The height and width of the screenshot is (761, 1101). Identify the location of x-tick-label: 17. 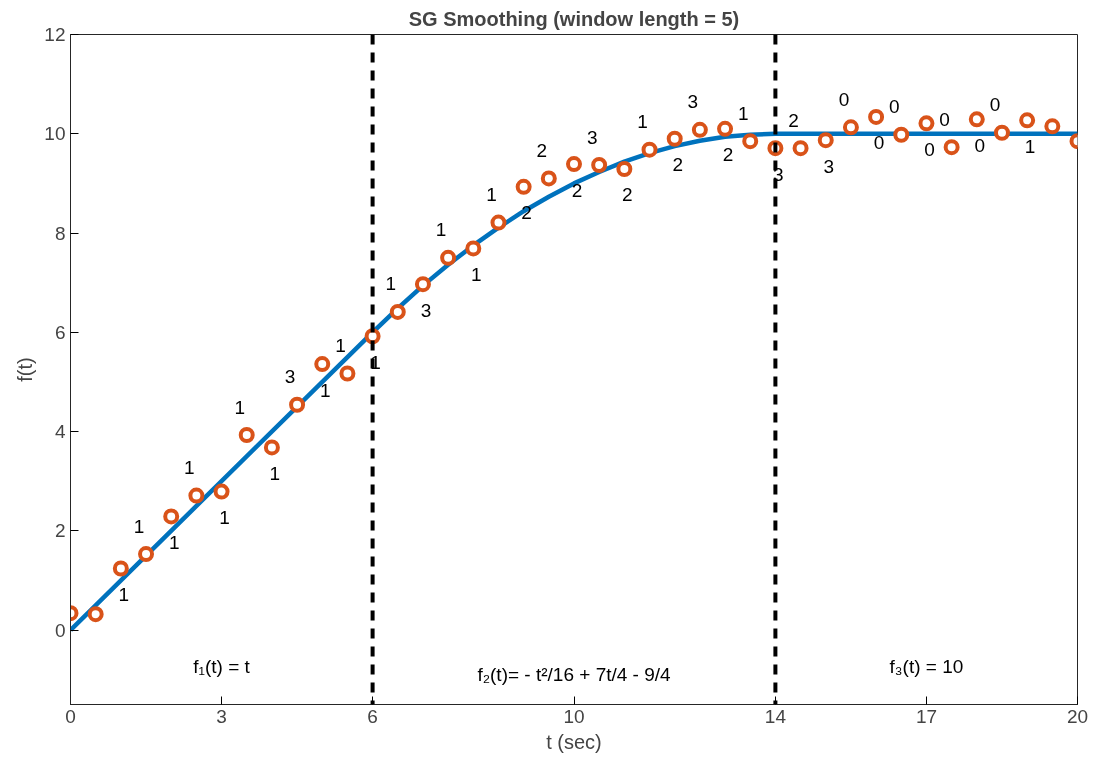
(926, 716).